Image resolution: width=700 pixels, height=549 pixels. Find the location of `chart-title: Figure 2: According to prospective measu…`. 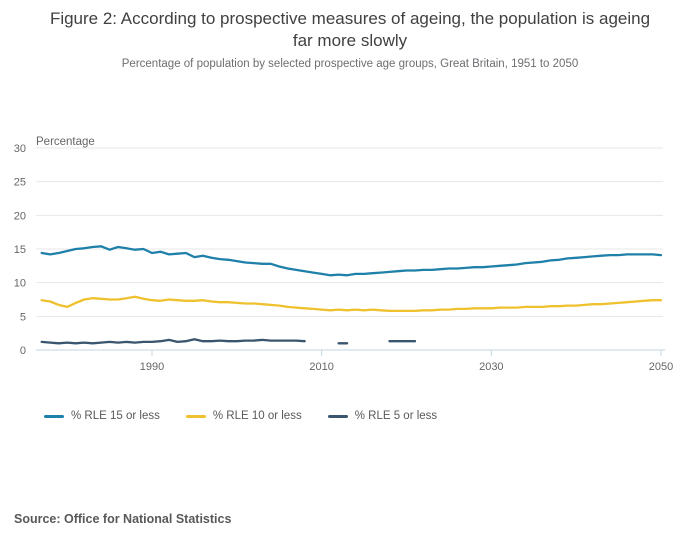

chart-title: Figure 2: According to prospective measu… is located at coordinates (350, 30).